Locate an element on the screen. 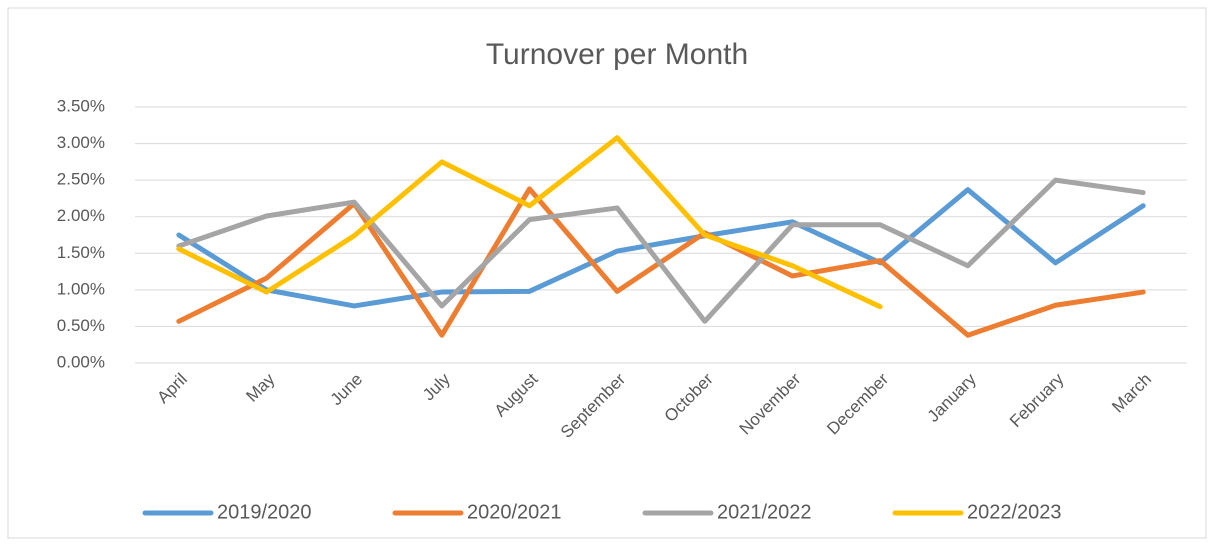  legend-label: 2022/2023 is located at coordinates (1014, 512).